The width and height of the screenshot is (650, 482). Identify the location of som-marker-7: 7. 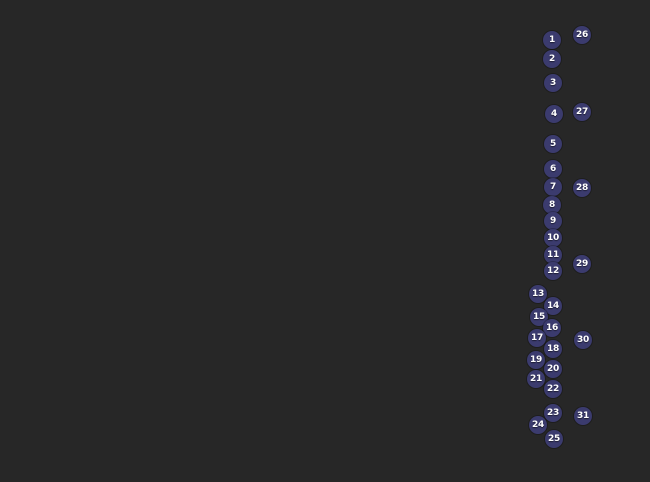
(553, 187).